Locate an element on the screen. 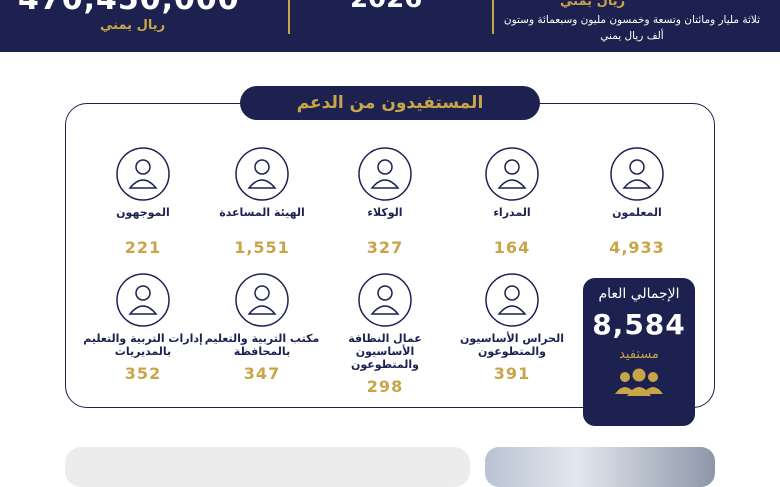  label-line: والمتطوعون is located at coordinates (511, 351).